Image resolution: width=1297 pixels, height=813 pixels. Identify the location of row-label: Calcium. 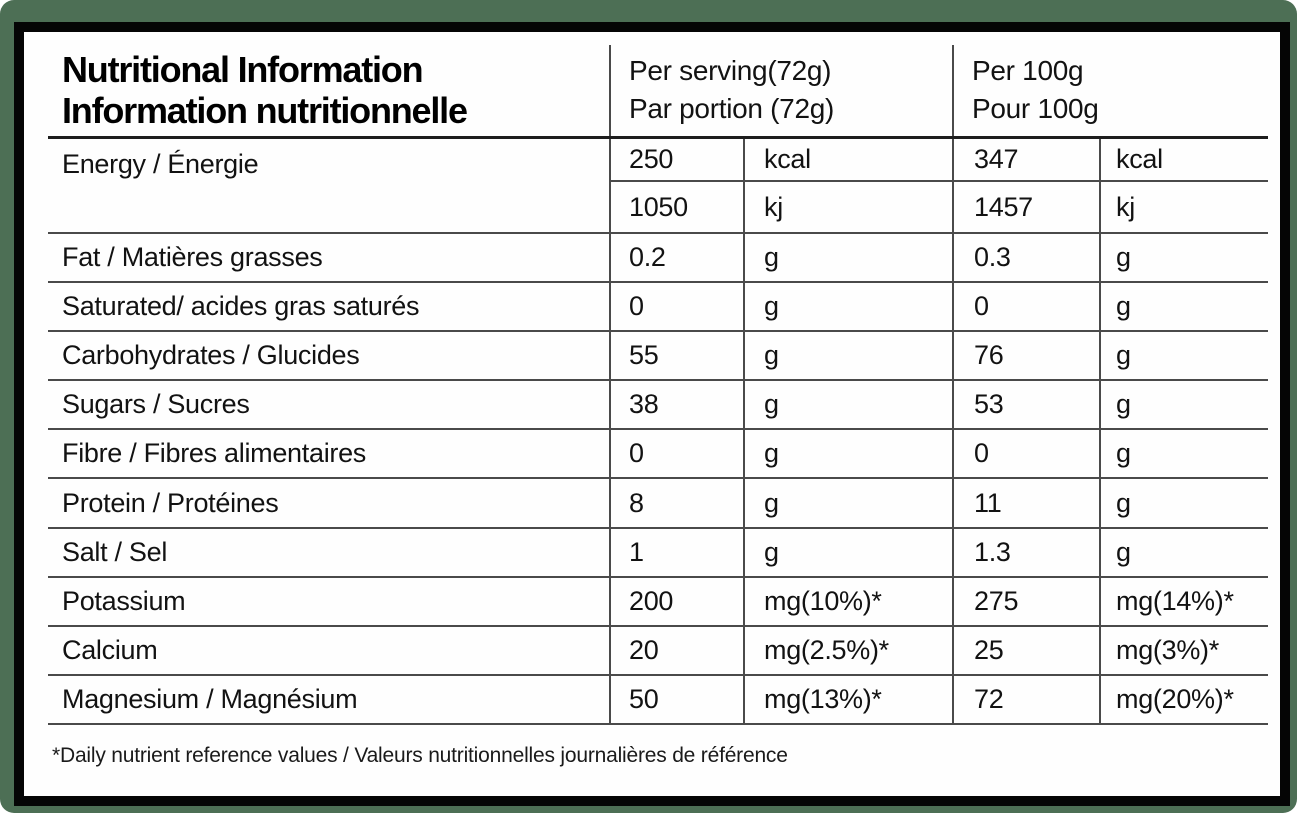
(329, 650).